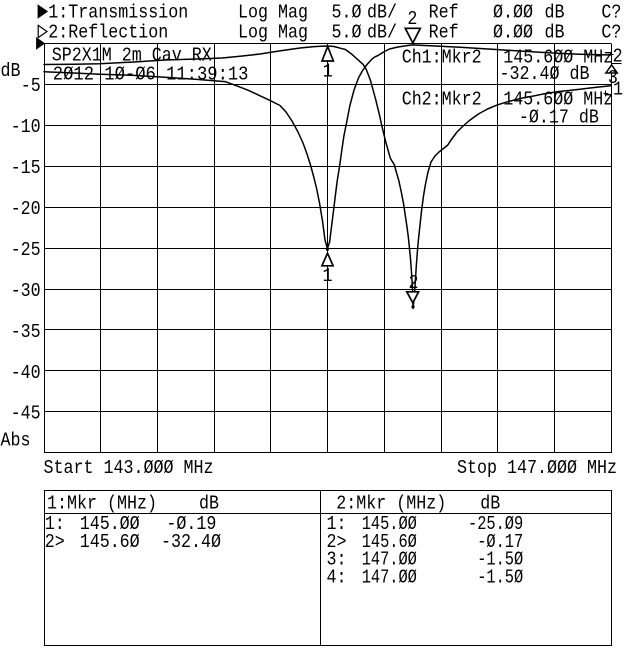  I want to click on svg-text: 2:Reflection, so click(108, 33).